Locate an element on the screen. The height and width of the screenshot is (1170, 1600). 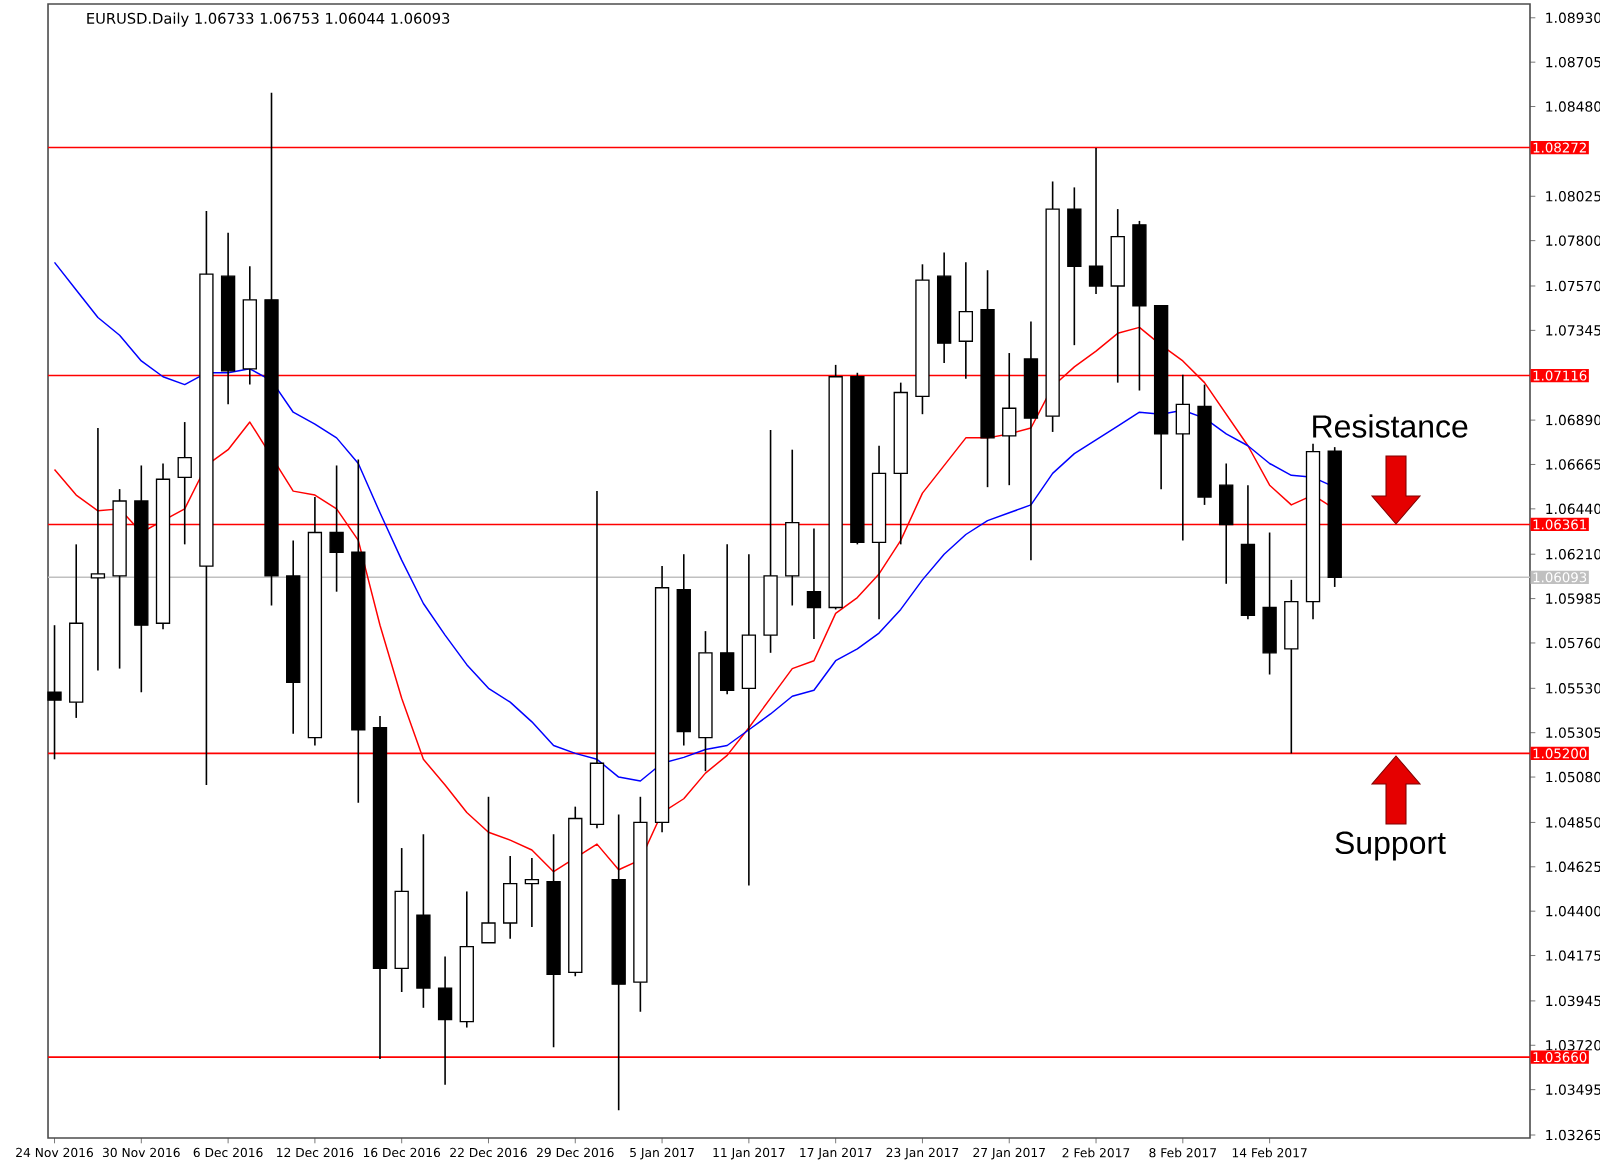
annotation: Resistance is located at coordinates (1390, 426).